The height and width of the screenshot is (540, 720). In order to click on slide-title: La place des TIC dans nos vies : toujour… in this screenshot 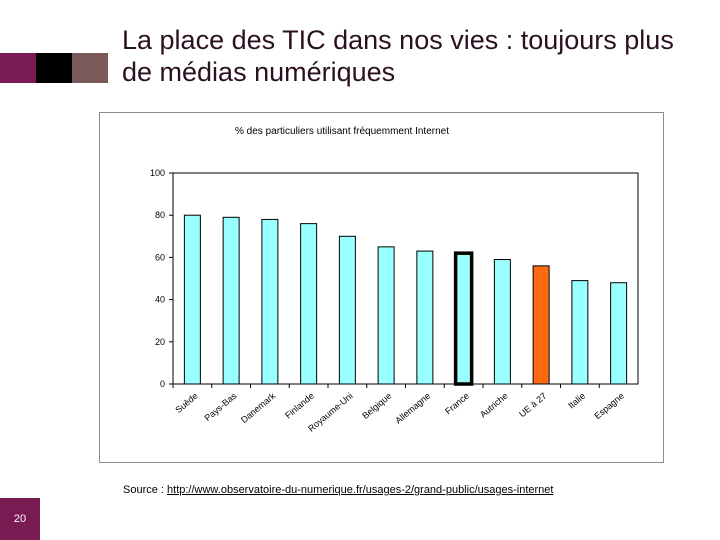, I will do `click(398, 56)`.